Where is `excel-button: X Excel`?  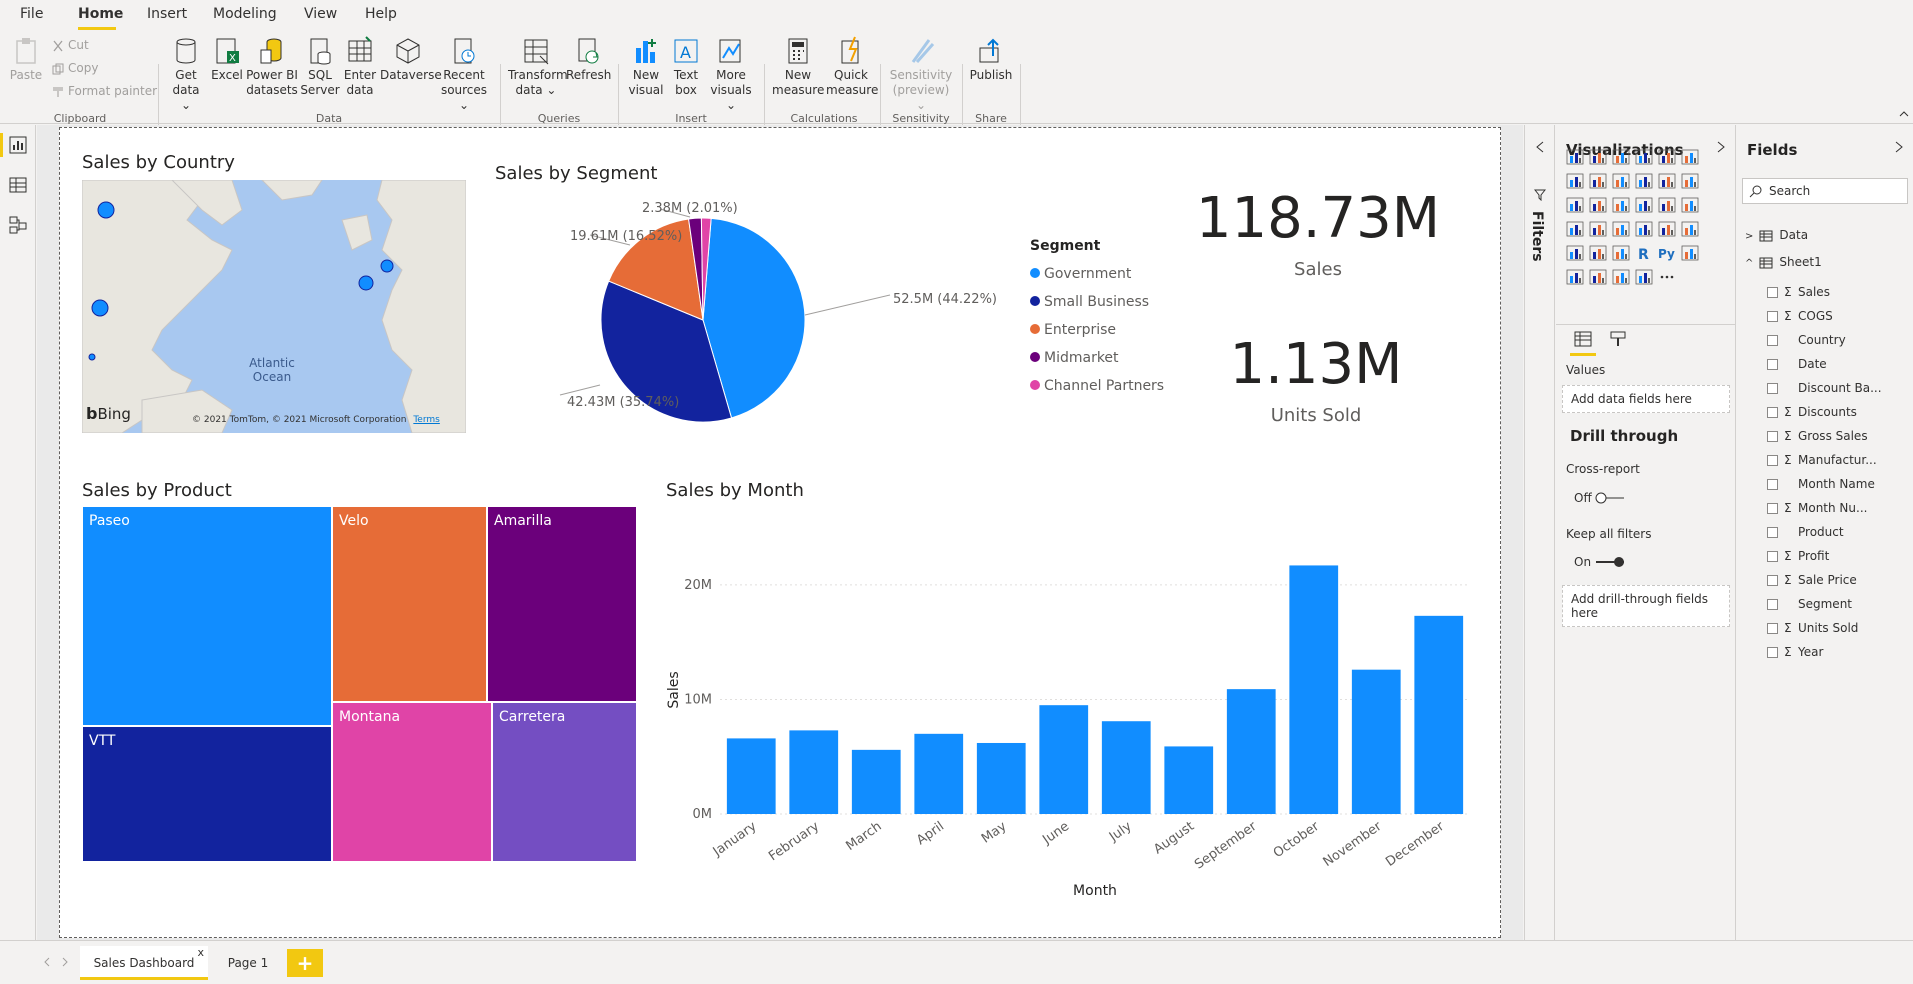
excel-button: X Excel is located at coordinates (227, 59).